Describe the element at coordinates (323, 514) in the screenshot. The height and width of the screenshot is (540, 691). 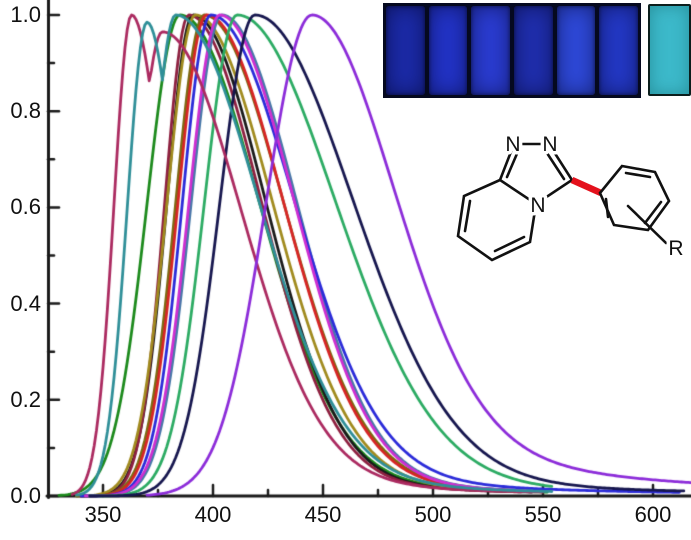
I see `x-tick-label-450: 450` at that location.